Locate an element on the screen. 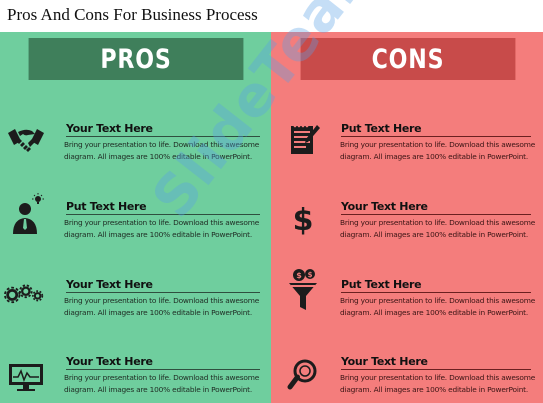 The image size is (543, 403). magnifier-icon is located at coordinates (303, 375).